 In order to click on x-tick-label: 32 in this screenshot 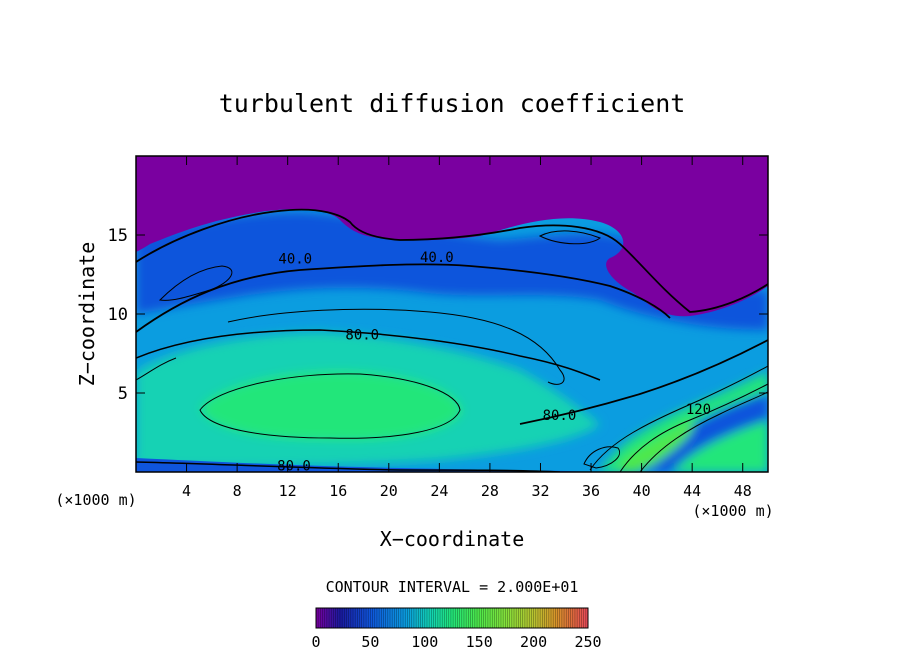, I will do `click(540, 491)`.